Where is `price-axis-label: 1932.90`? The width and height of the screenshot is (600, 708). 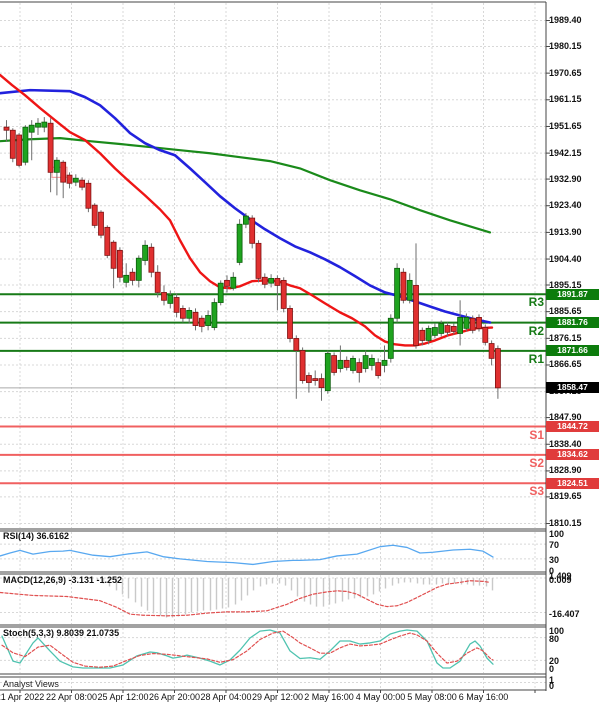
price-axis-label: 1932.90 is located at coordinates (565, 178).